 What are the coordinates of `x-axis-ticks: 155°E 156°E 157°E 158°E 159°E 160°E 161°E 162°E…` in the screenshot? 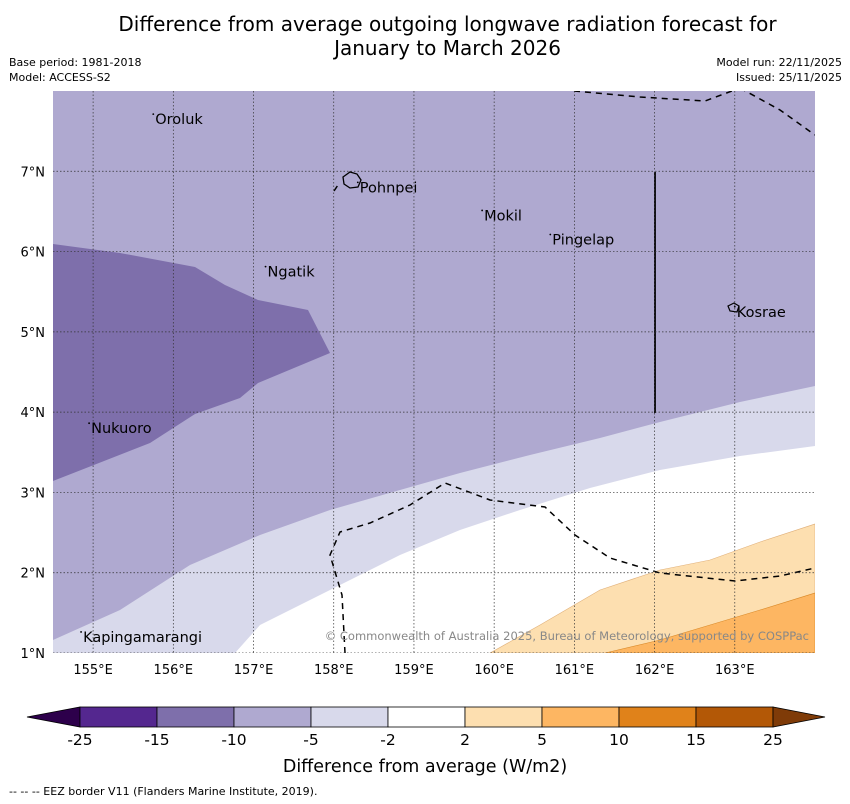 It's located at (413, 670).